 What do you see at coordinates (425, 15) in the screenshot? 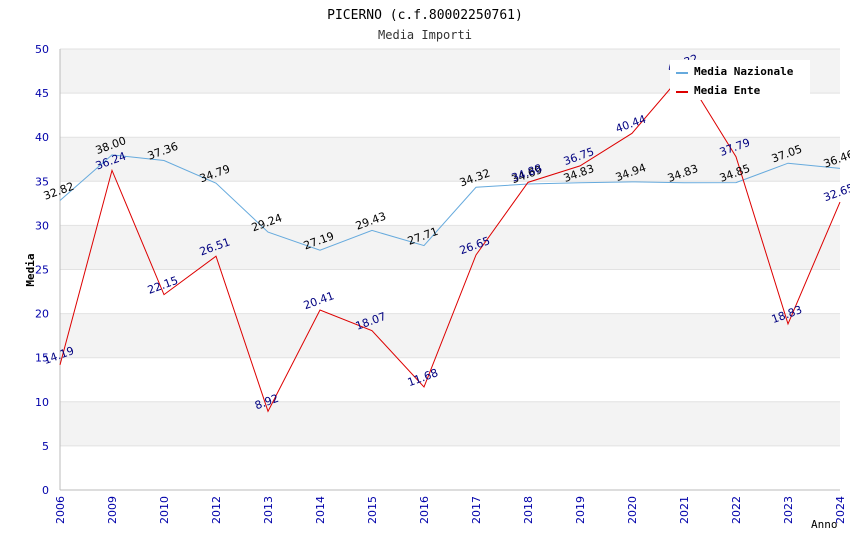
I see `chart-title: PICERNO (c.f.80002250761)` at bounding box center [425, 15].